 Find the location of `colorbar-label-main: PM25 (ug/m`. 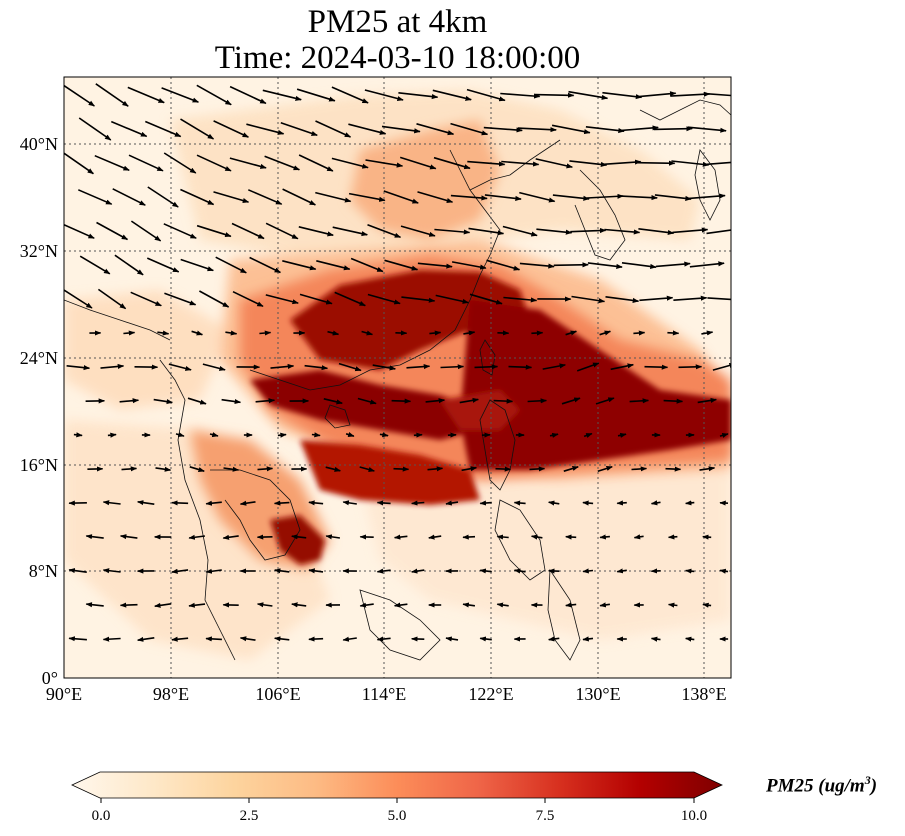

colorbar-label-main: PM25 (ug/m is located at coordinates (815, 786).